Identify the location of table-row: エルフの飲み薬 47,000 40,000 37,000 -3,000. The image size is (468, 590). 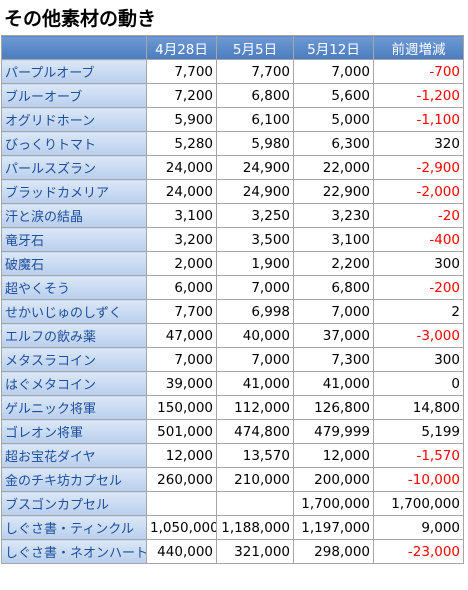
(232, 335).